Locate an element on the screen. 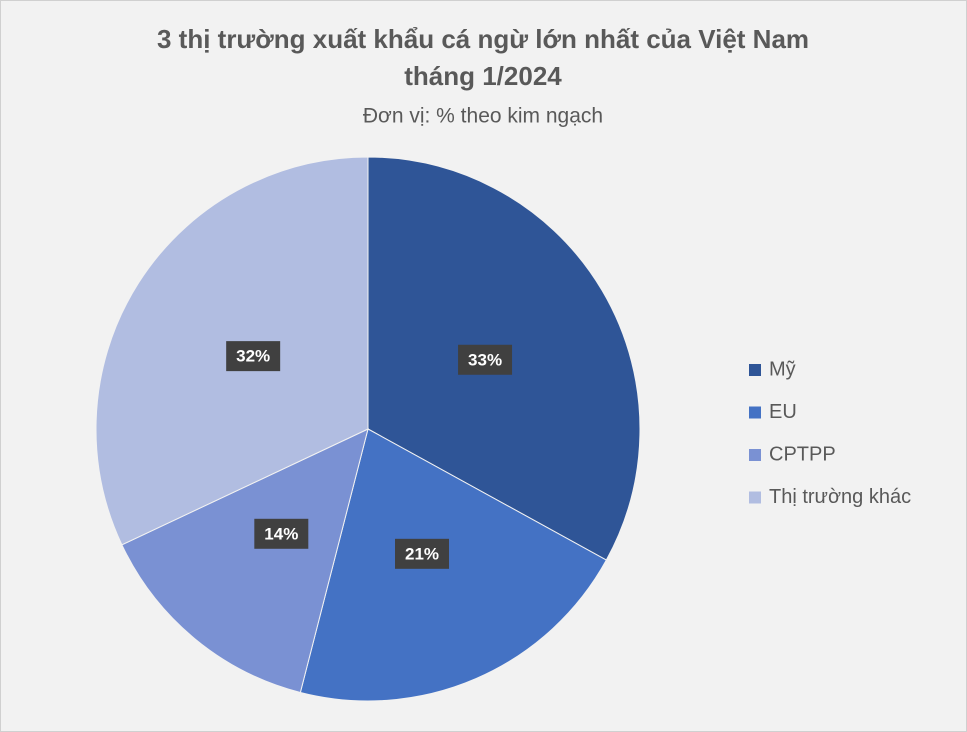 This screenshot has height=732, width=967. data-label: 32% is located at coordinates (253, 356).